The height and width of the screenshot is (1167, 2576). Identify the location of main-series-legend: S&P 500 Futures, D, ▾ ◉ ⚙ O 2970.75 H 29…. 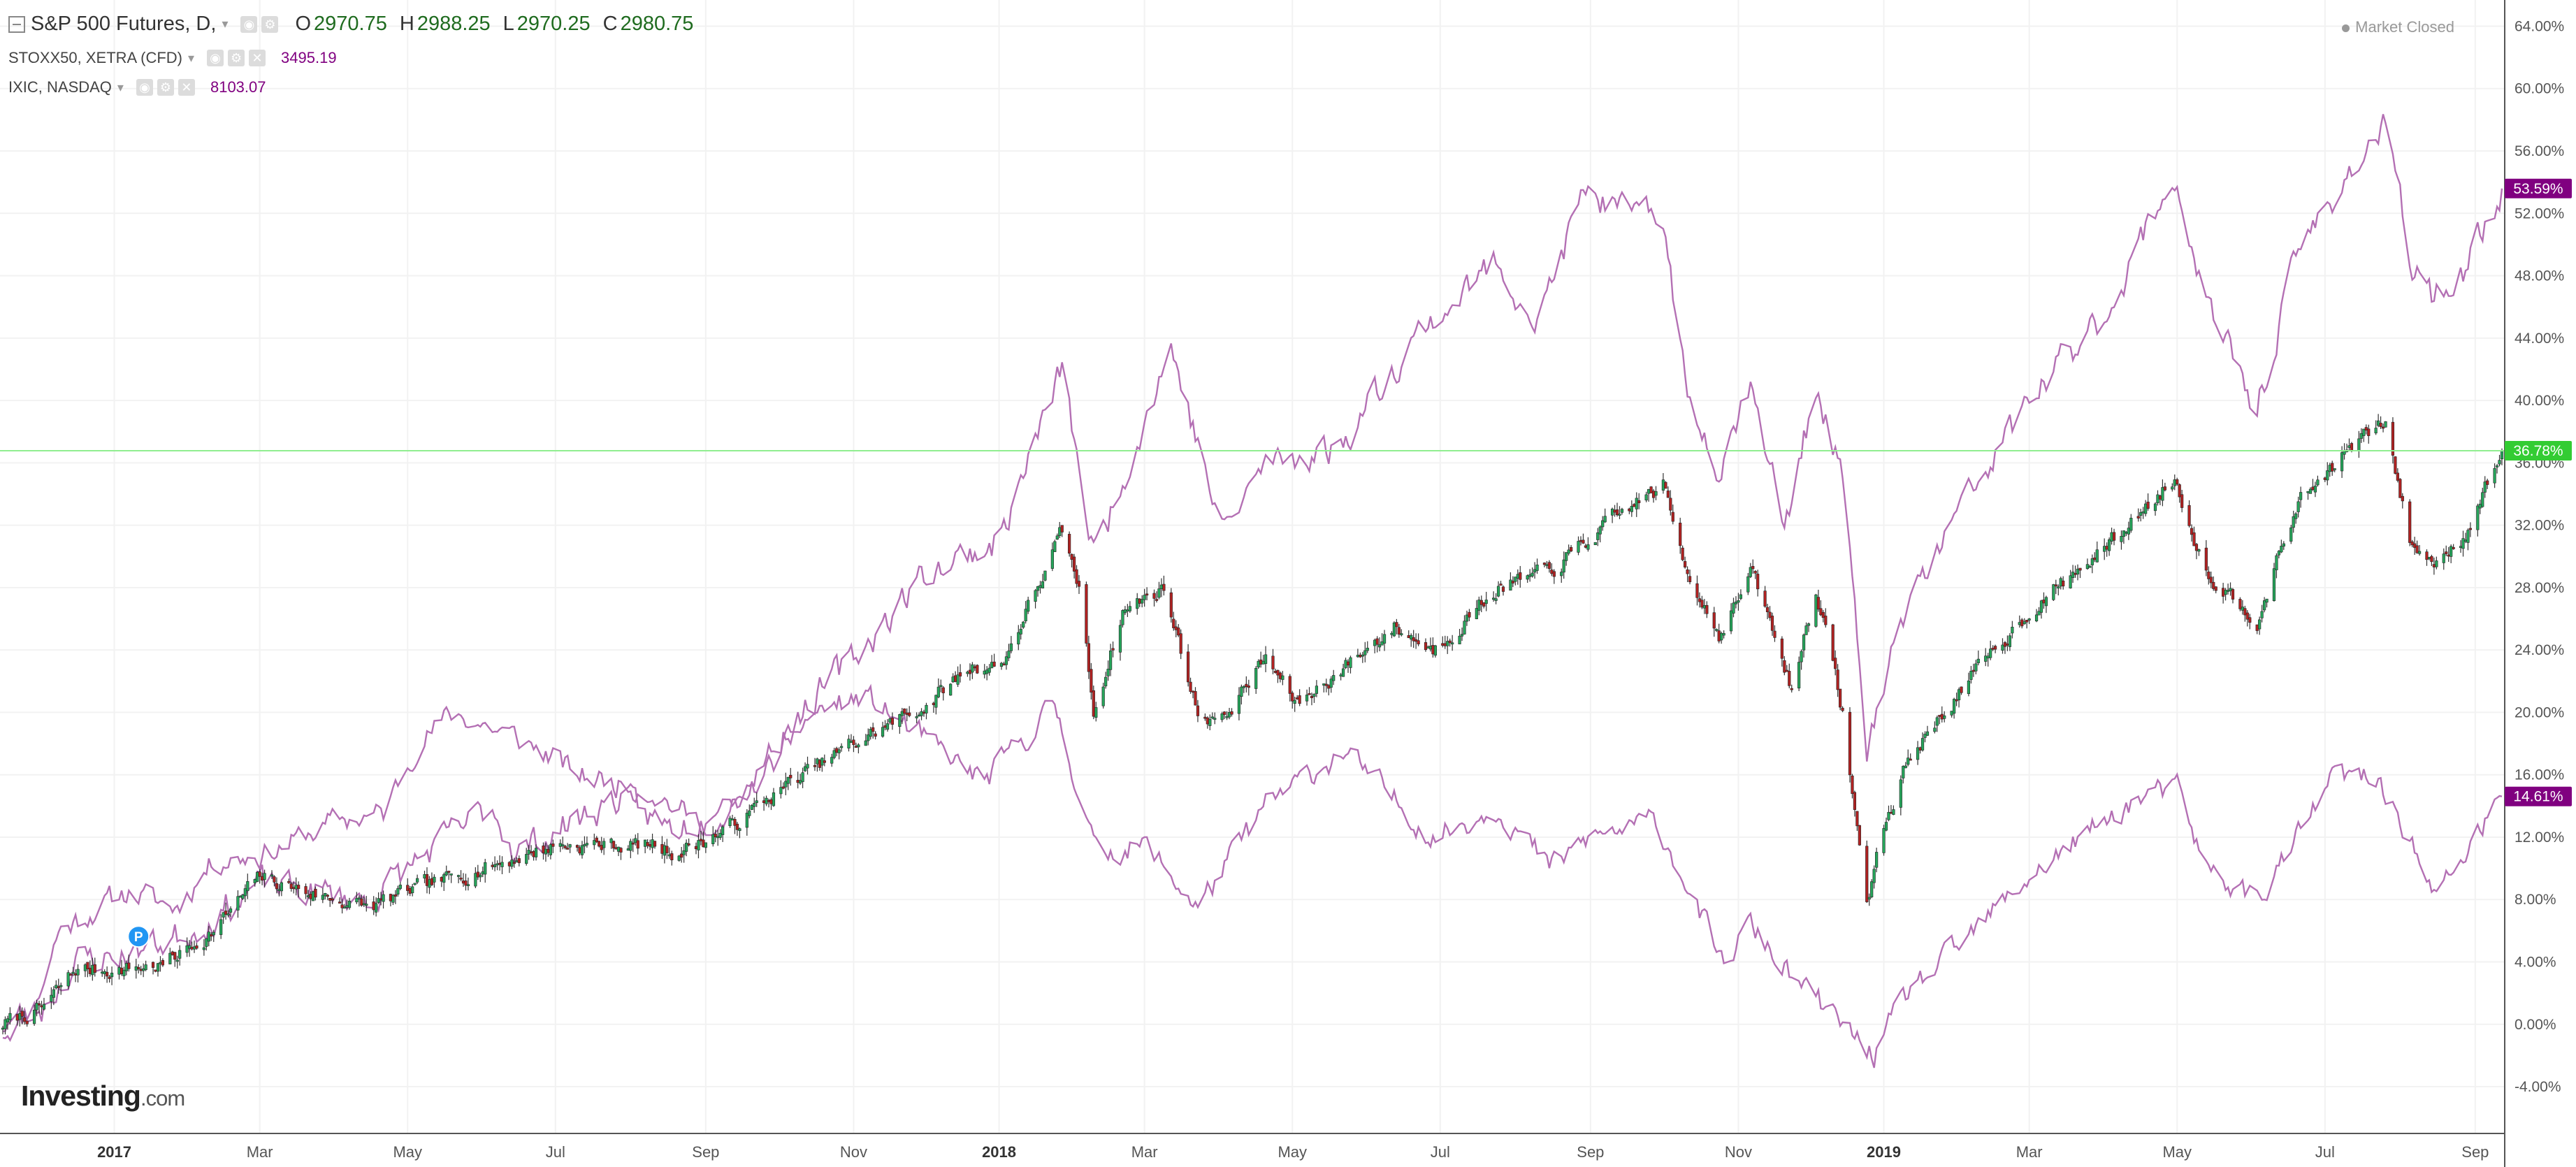
(350, 25).